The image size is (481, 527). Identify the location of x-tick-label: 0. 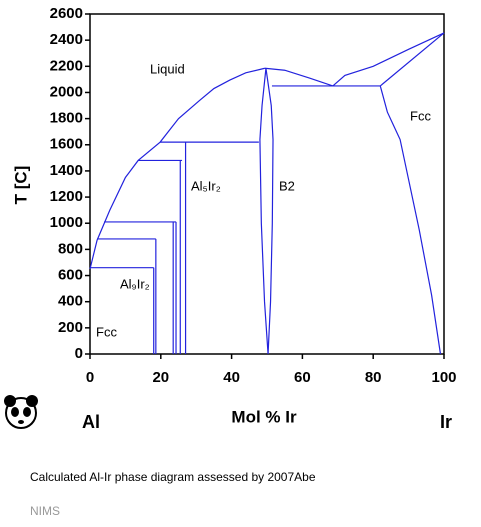
(90, 377).